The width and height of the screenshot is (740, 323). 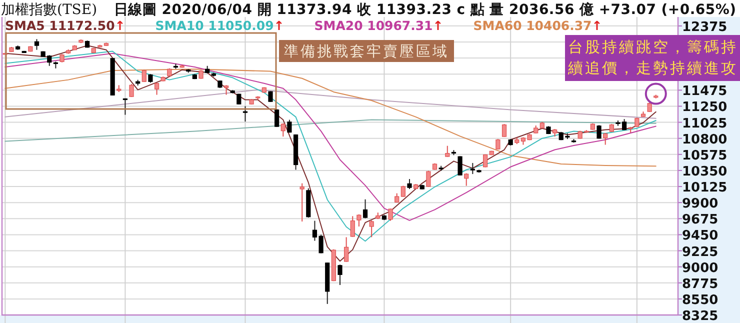 What do you see at coordinates (705, 92) in the screenshot?
I see `y-tick-label: 11475` at bounding box center [705, 92].